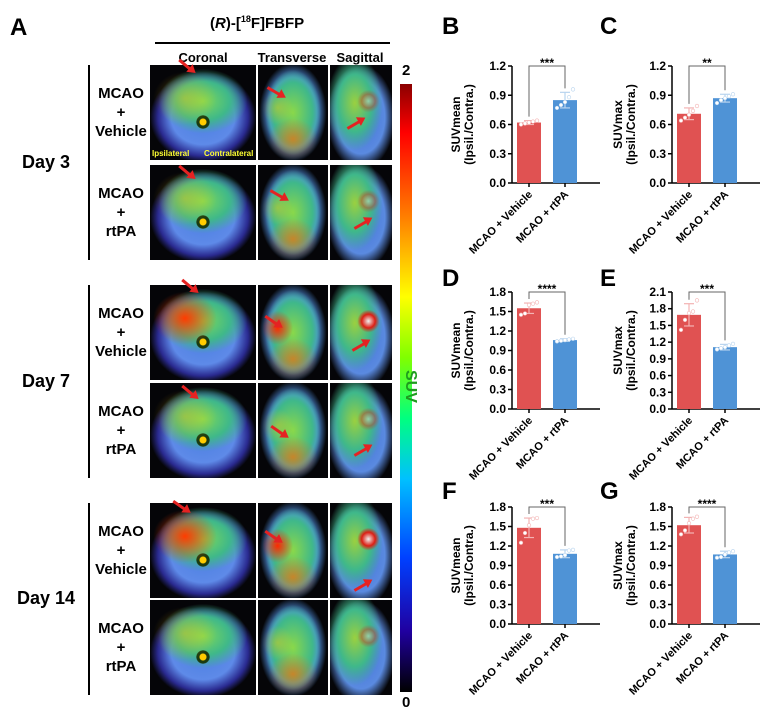  I want to click on bar-vehicle, so click(529, 358).